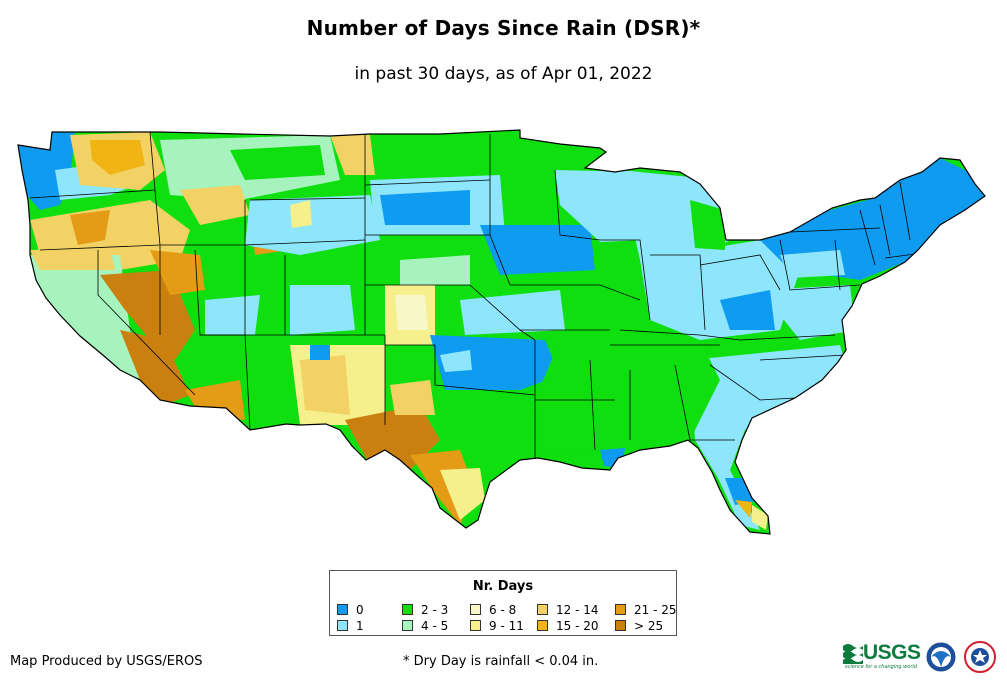  What do you see at coordinates (350, 609) in the screenshot?
I see `legend-item: 0` at bounding box center [350, 609].